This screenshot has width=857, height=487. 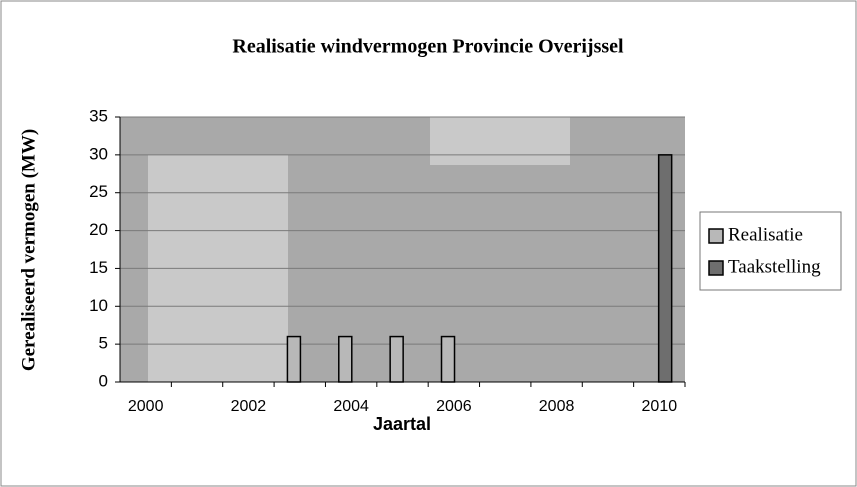 What do you see at coordinates (98, 305) in the screenshot?
I see `y-tick-label: 10` at bounding box center [98, 305].